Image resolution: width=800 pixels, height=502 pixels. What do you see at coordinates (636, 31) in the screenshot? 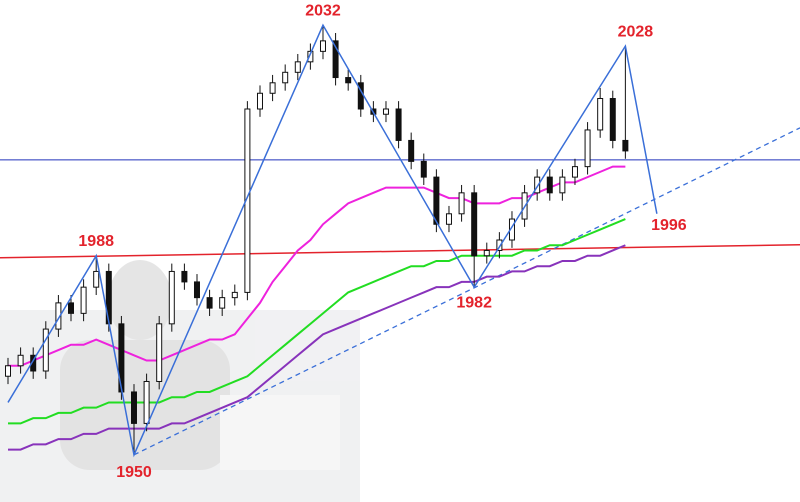
I see `pivot-label: 2028` at bounding box center [636, 31].